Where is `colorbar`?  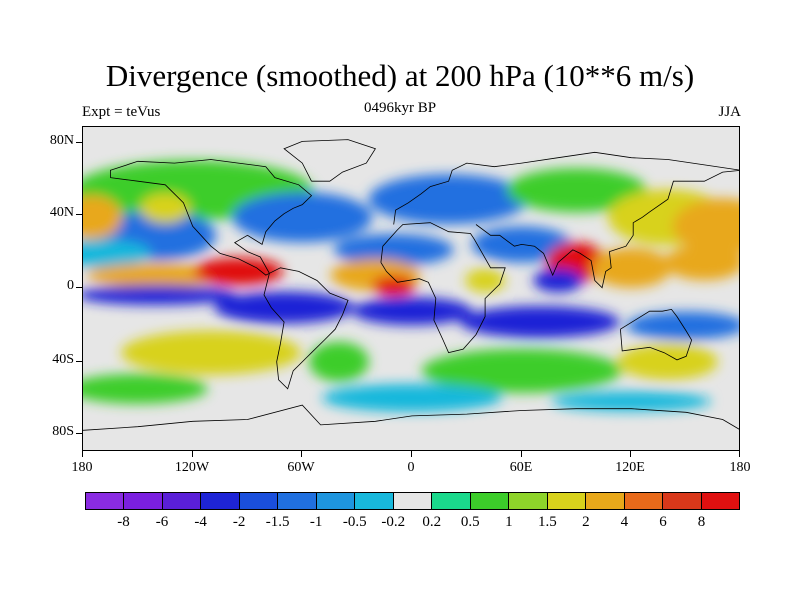 colorbar is located at coordinates (412, 501).